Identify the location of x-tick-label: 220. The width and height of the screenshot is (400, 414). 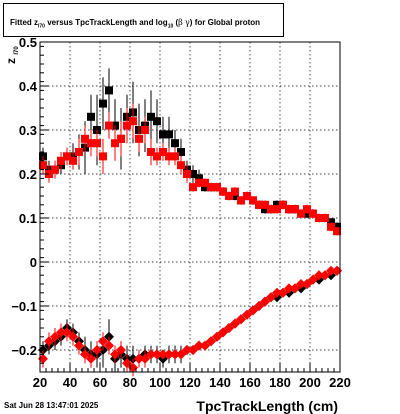
(340, 382).